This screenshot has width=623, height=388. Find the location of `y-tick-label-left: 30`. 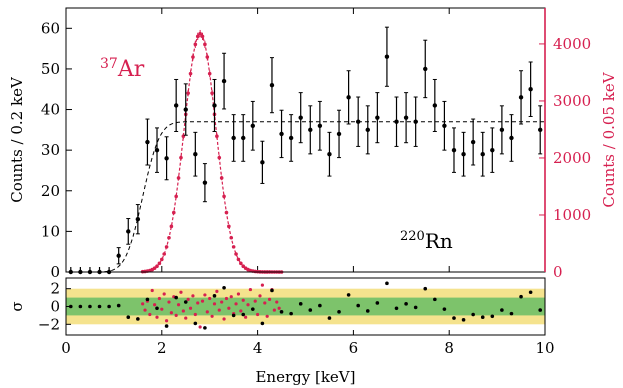

y-tick-label-left: 30 is located at coordinates (50, 150).